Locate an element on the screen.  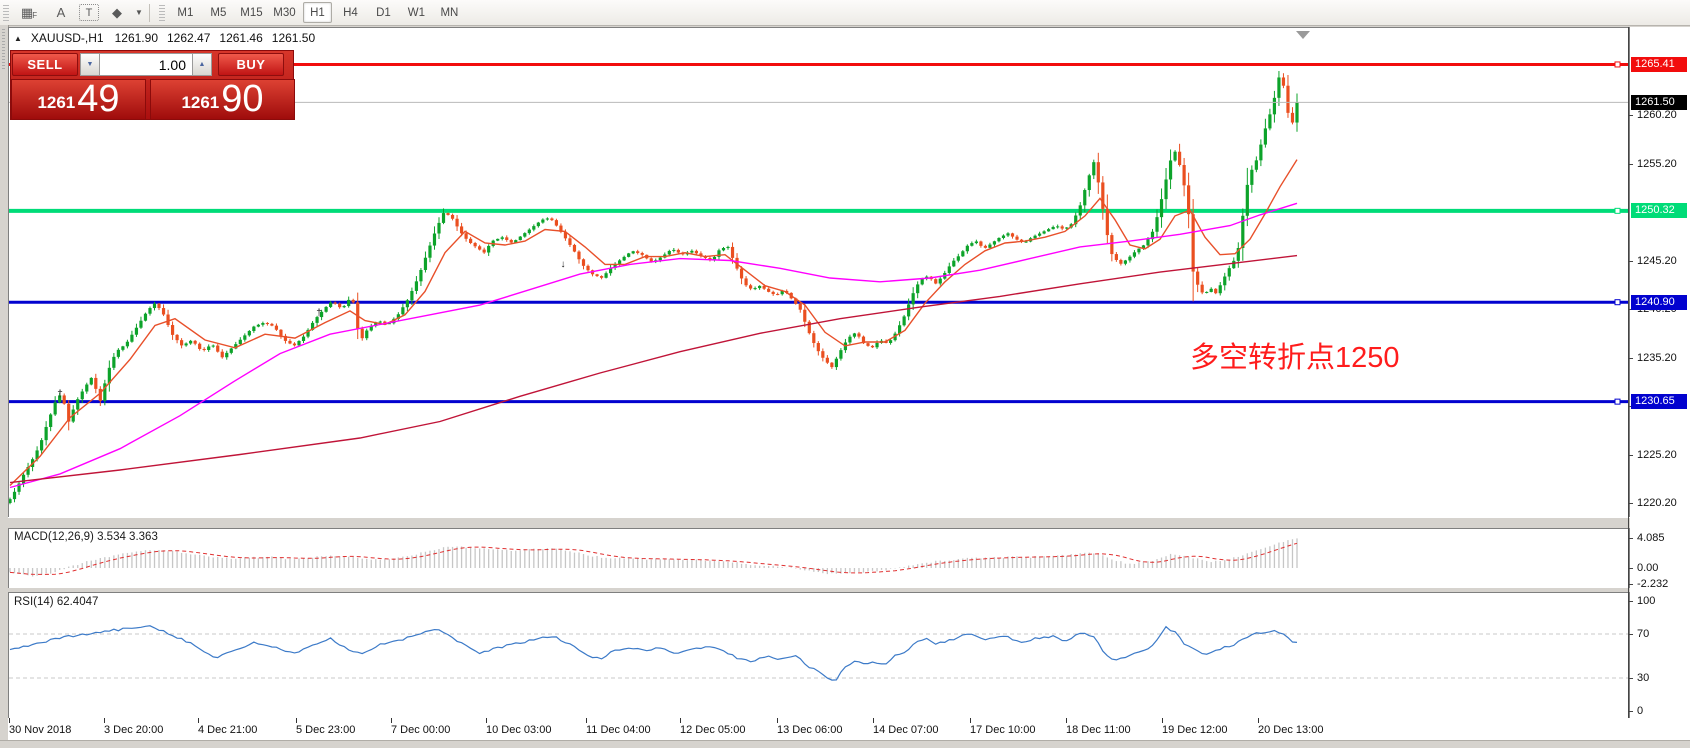
macd-pane is located at coordinates (819, 559).